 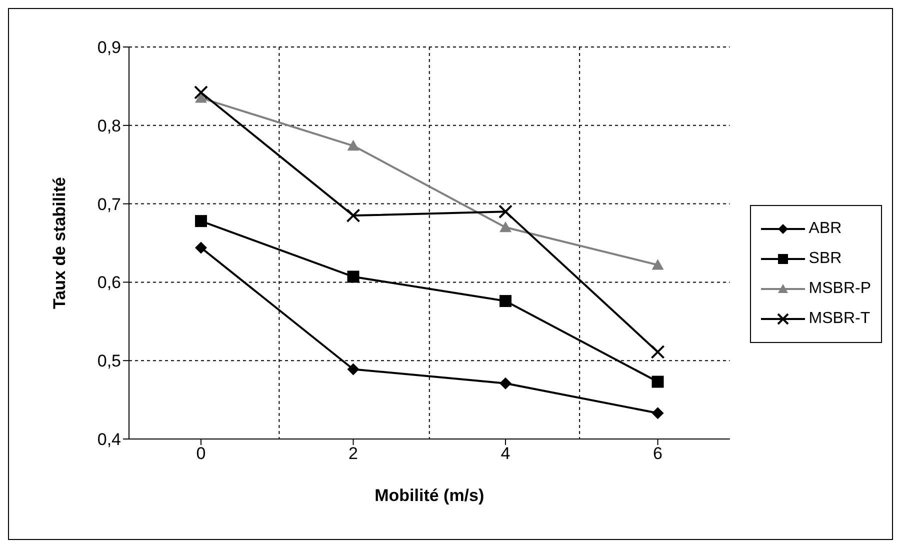 I want to click on y-axis-title: Taux de stabilité, so click(x=60, y=243).